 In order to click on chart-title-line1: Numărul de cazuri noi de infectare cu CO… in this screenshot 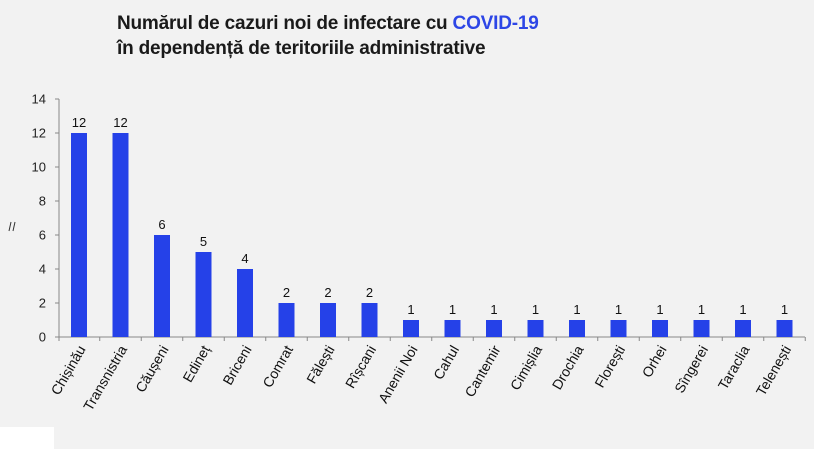, I will do `click(328, 23)`.